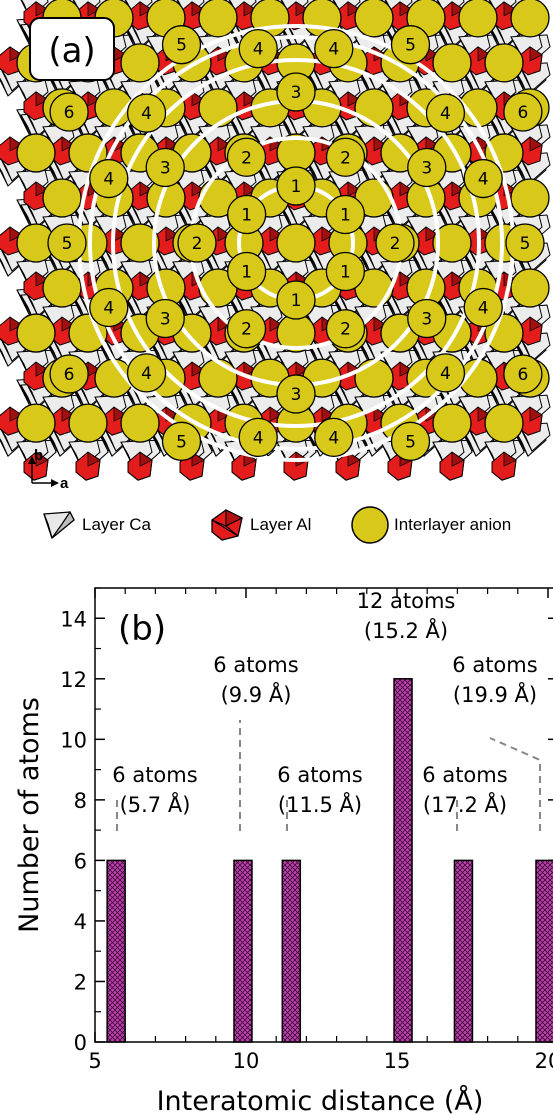  I want to click on annotation-distance: (5.7 Å), so click(155, 804).